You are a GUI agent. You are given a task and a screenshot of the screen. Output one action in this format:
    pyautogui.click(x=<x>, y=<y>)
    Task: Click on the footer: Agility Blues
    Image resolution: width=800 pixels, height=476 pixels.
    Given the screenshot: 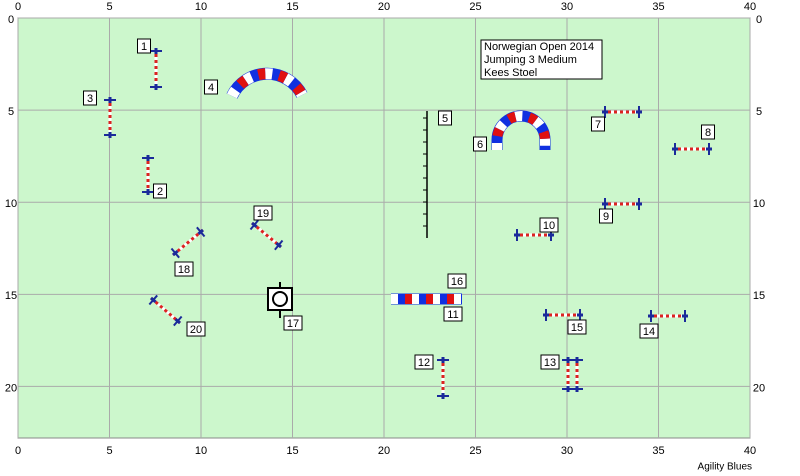 What is the action you would take?
    pyautogui.click(x=725, y=467)
    